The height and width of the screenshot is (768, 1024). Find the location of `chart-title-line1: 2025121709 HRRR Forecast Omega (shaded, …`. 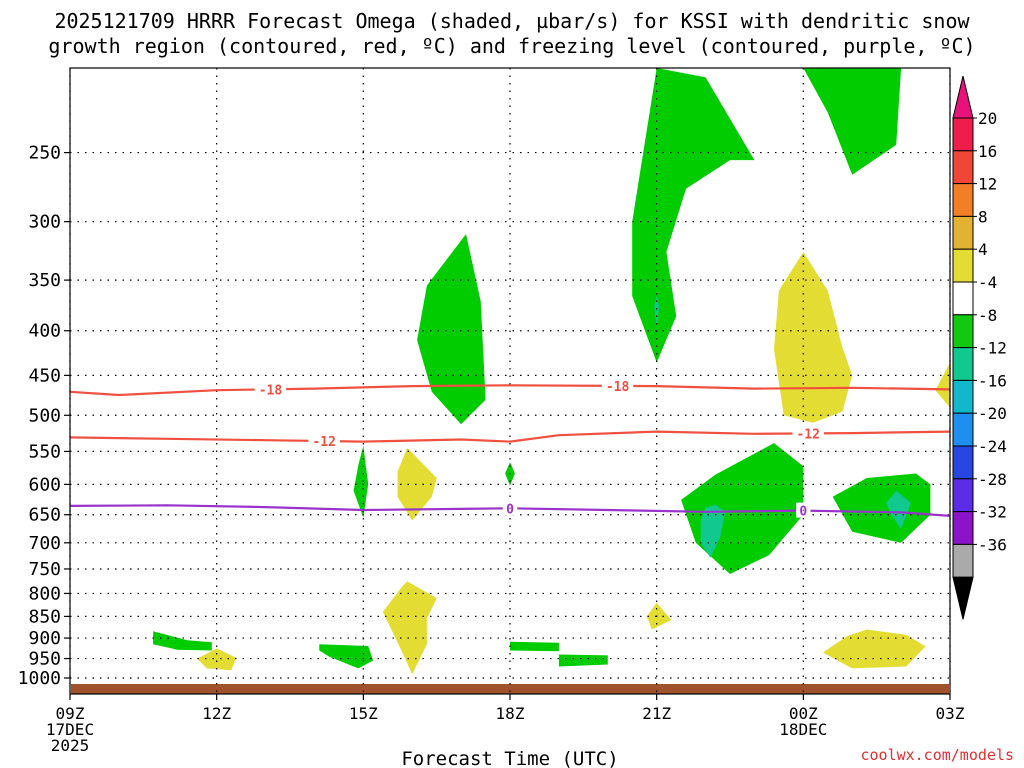

chart-title-line1: 2025121709 HRRR Forecast Omega (shaded, … is located at coordinates (512, 21).